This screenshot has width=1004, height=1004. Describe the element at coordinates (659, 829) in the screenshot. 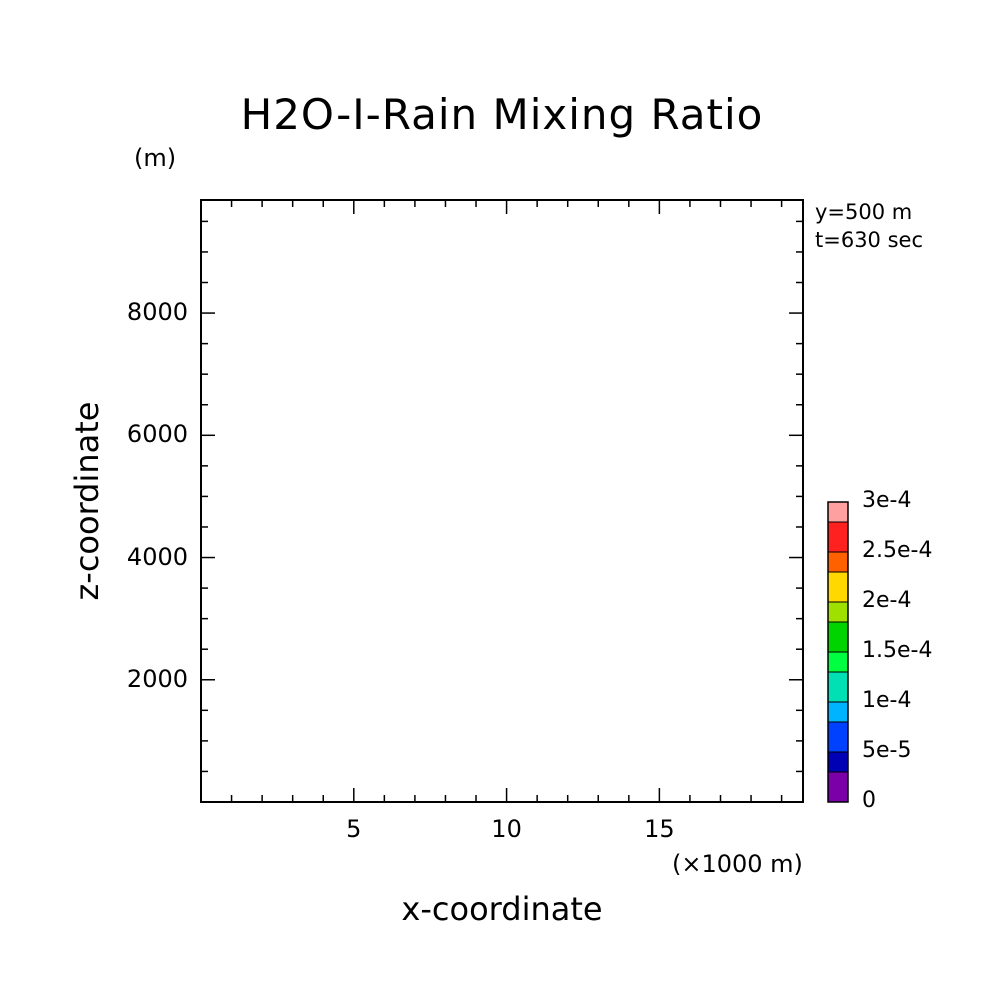

I see `x-tick-label: 15` at that location.